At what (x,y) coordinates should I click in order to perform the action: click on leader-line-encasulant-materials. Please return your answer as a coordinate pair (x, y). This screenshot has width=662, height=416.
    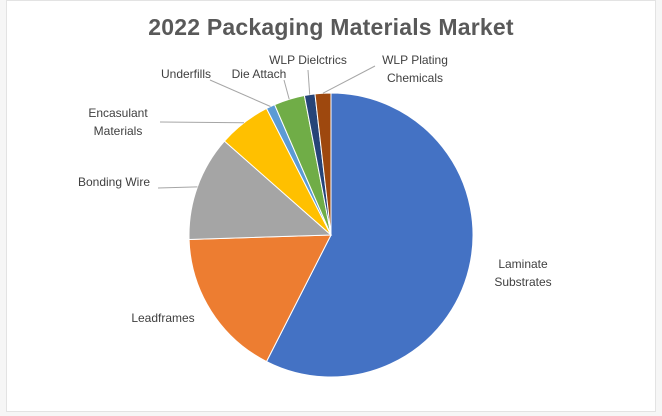
    Looking at the image, I should click on (202, 122).